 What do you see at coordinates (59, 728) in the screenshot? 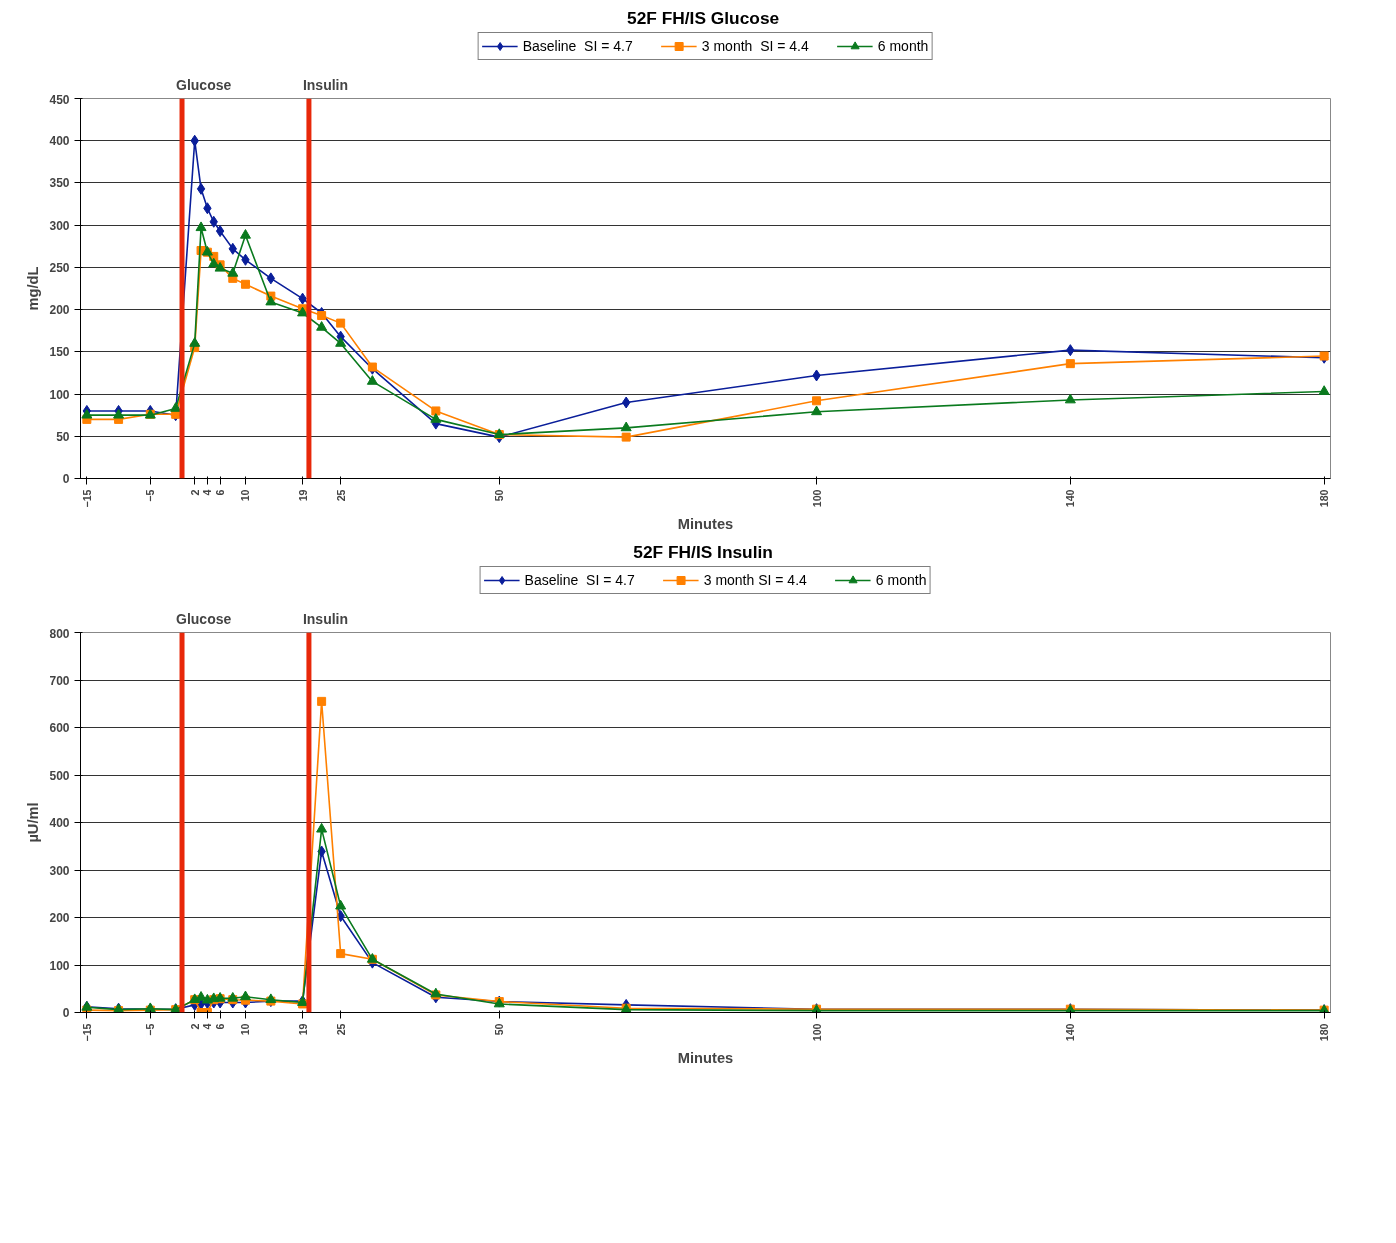
I see `y-tick-label: 600` at bounding box center [59, 728].